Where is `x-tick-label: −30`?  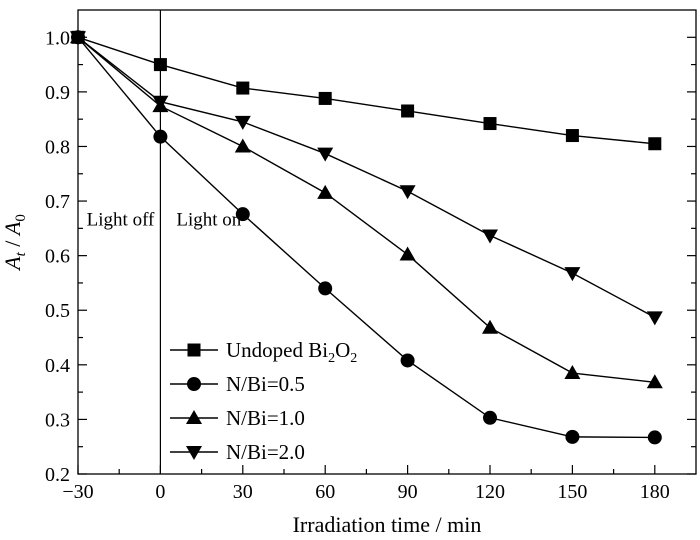
x-tick-label: −30 is located at coordinates (77, 492).